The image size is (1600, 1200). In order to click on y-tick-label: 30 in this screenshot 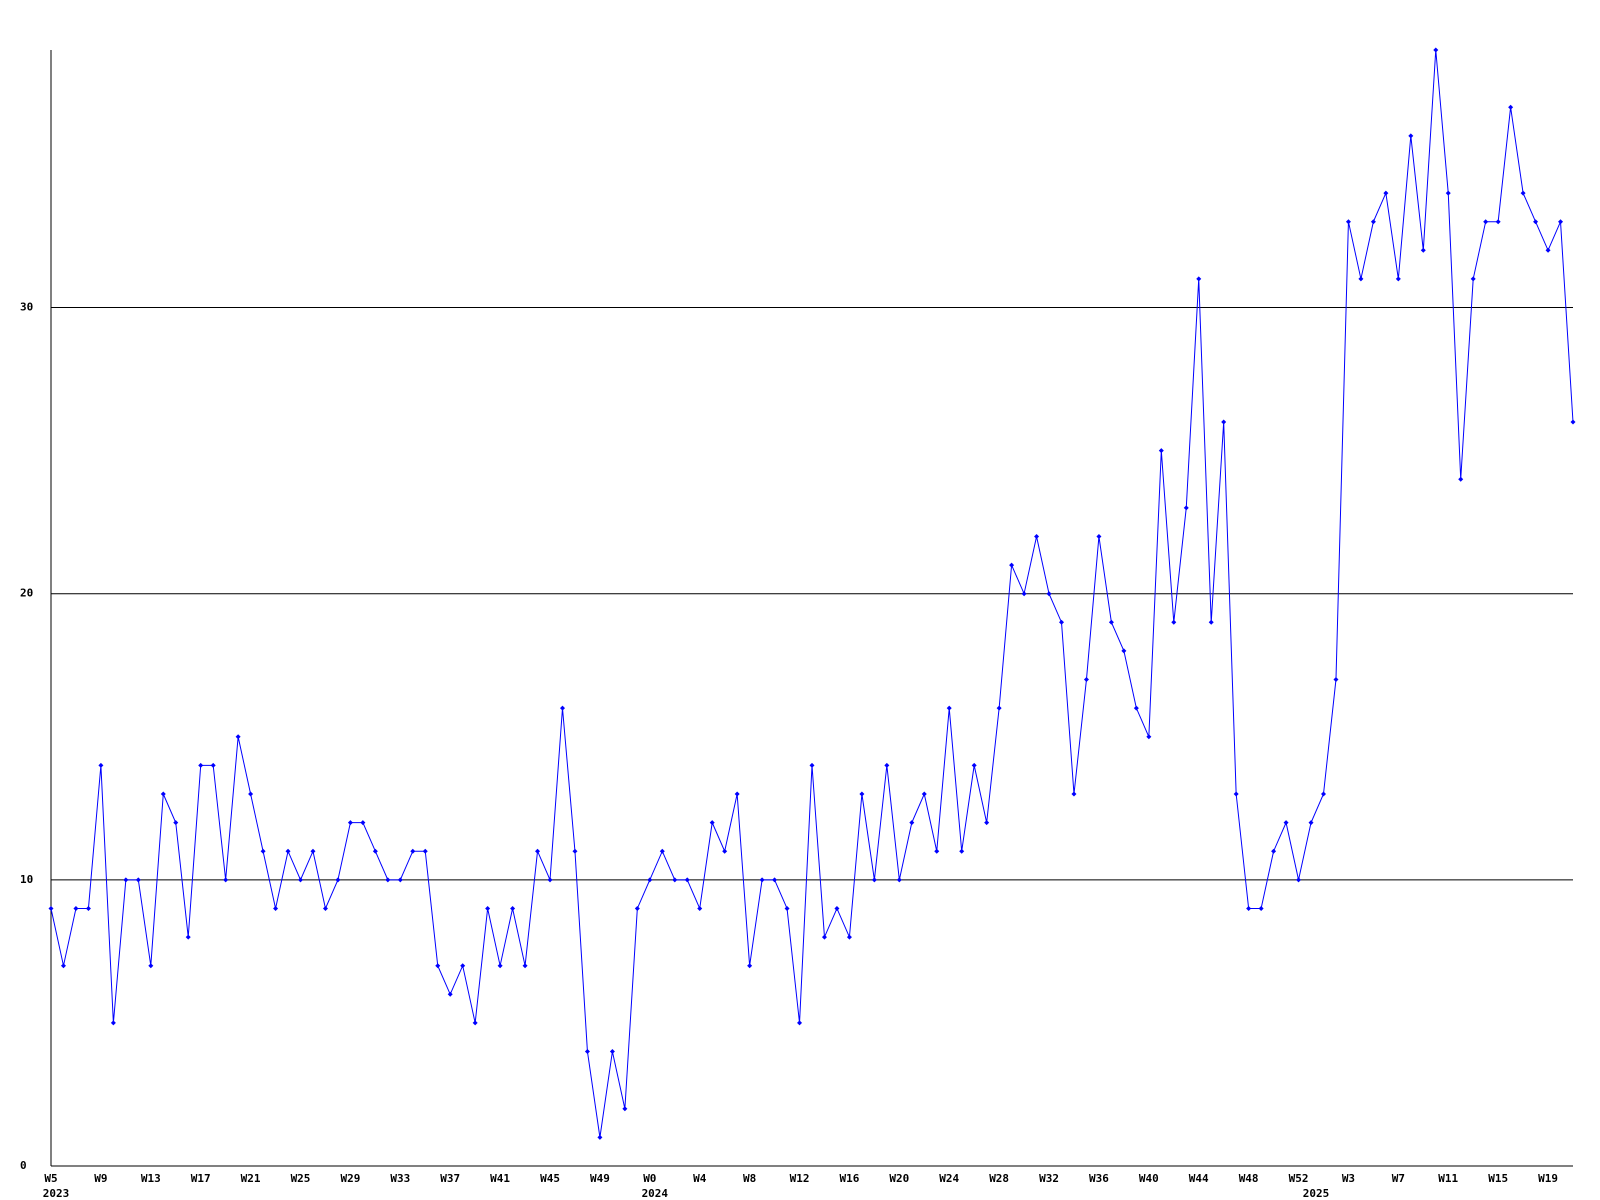, I will do `click(26, 307)`.